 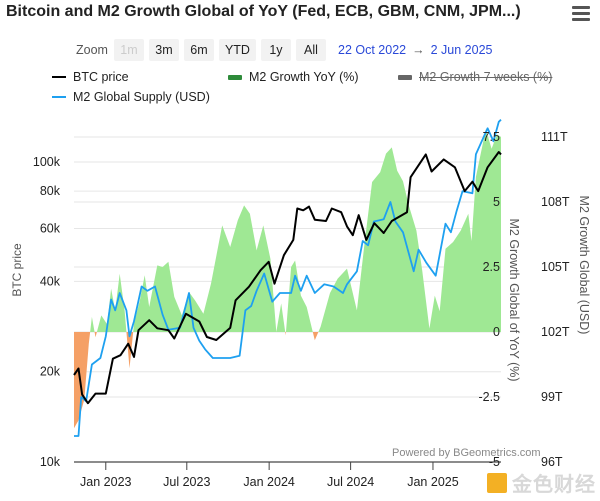 I want to click on left-tick-label: 10k, so click(x=50, y=462).